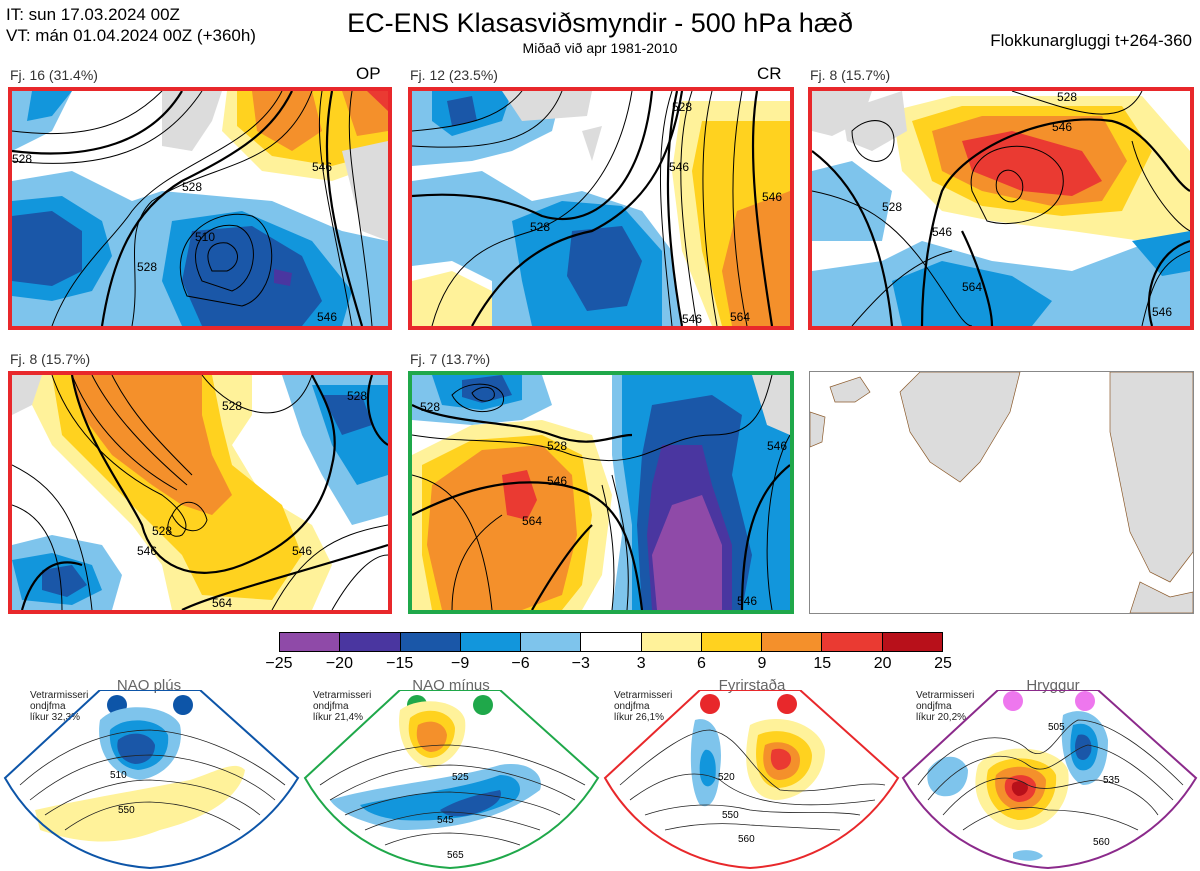  I want to click on regime-3-contour: 520, so click(726, 777).